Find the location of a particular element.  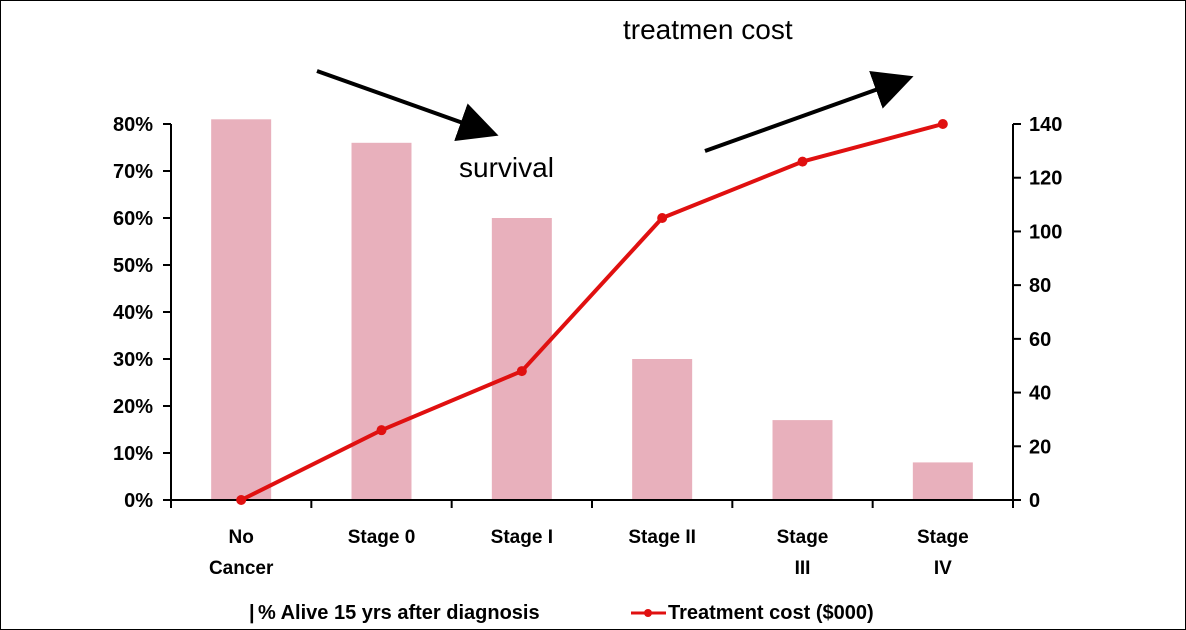

legend-line-label: Treatment cost ($000) is located at coordinates (771, 613).